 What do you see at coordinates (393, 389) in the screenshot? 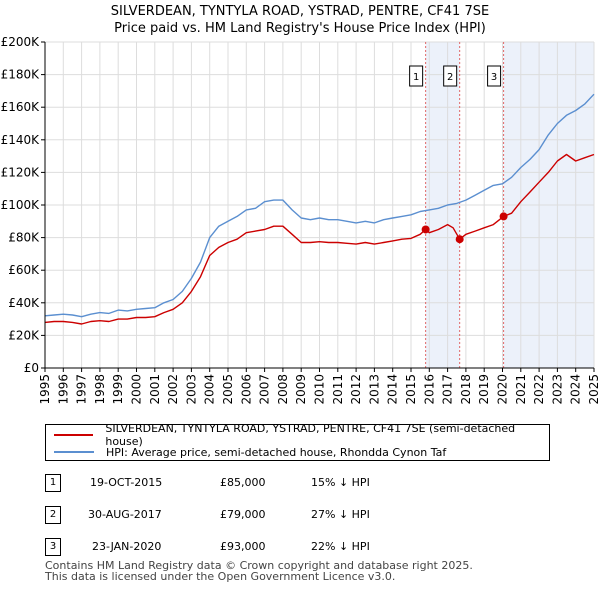
I see `x-tick-label: 2014` at bounding box center [393, 389].